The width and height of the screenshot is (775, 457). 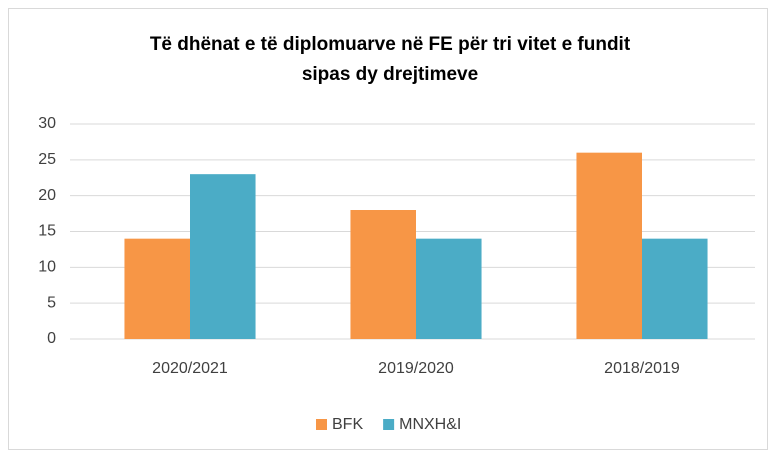 What do you see at coordinates (47, 195) in the screenshot?
I see `y-tick-label: 20` at bounding box center [47, 195].